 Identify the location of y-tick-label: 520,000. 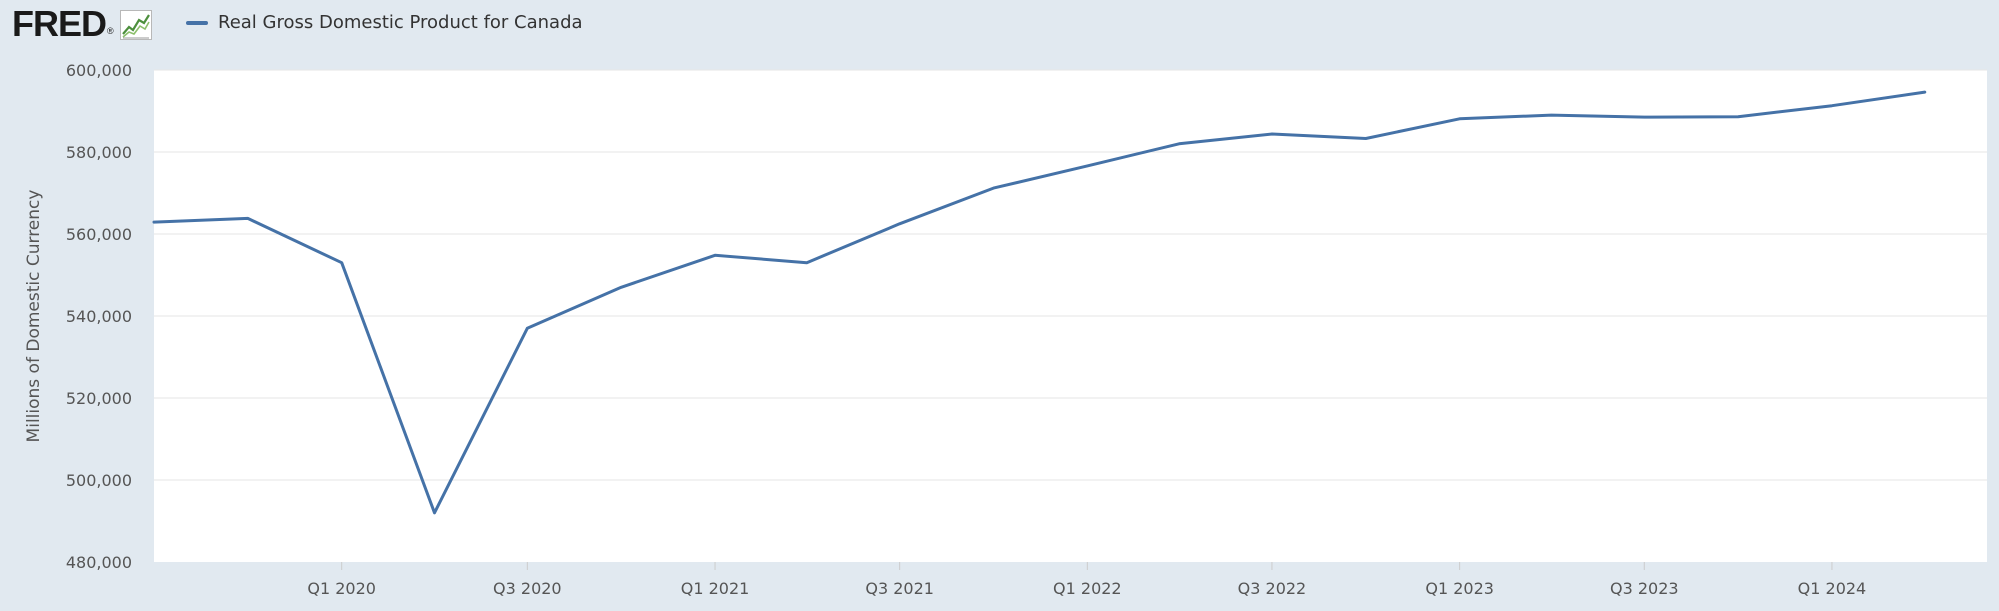
(99, 398).